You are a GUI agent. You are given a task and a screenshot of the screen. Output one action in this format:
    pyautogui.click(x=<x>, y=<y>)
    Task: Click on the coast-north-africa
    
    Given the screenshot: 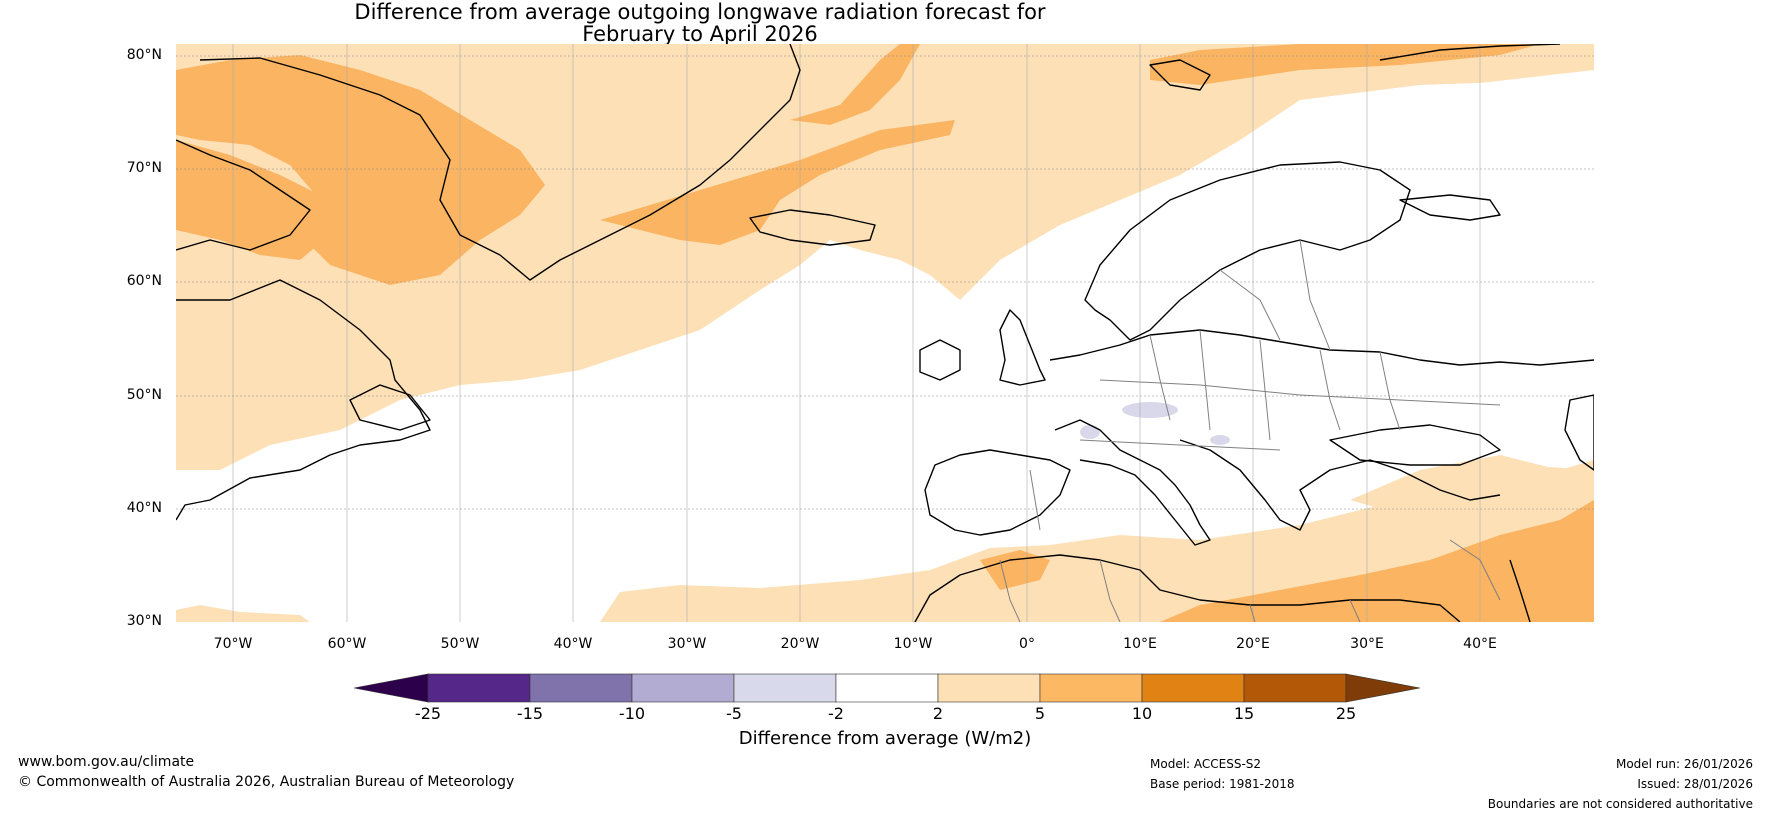 What is the action you would take?
    pyautogui.click(x=1187, y=588)
    